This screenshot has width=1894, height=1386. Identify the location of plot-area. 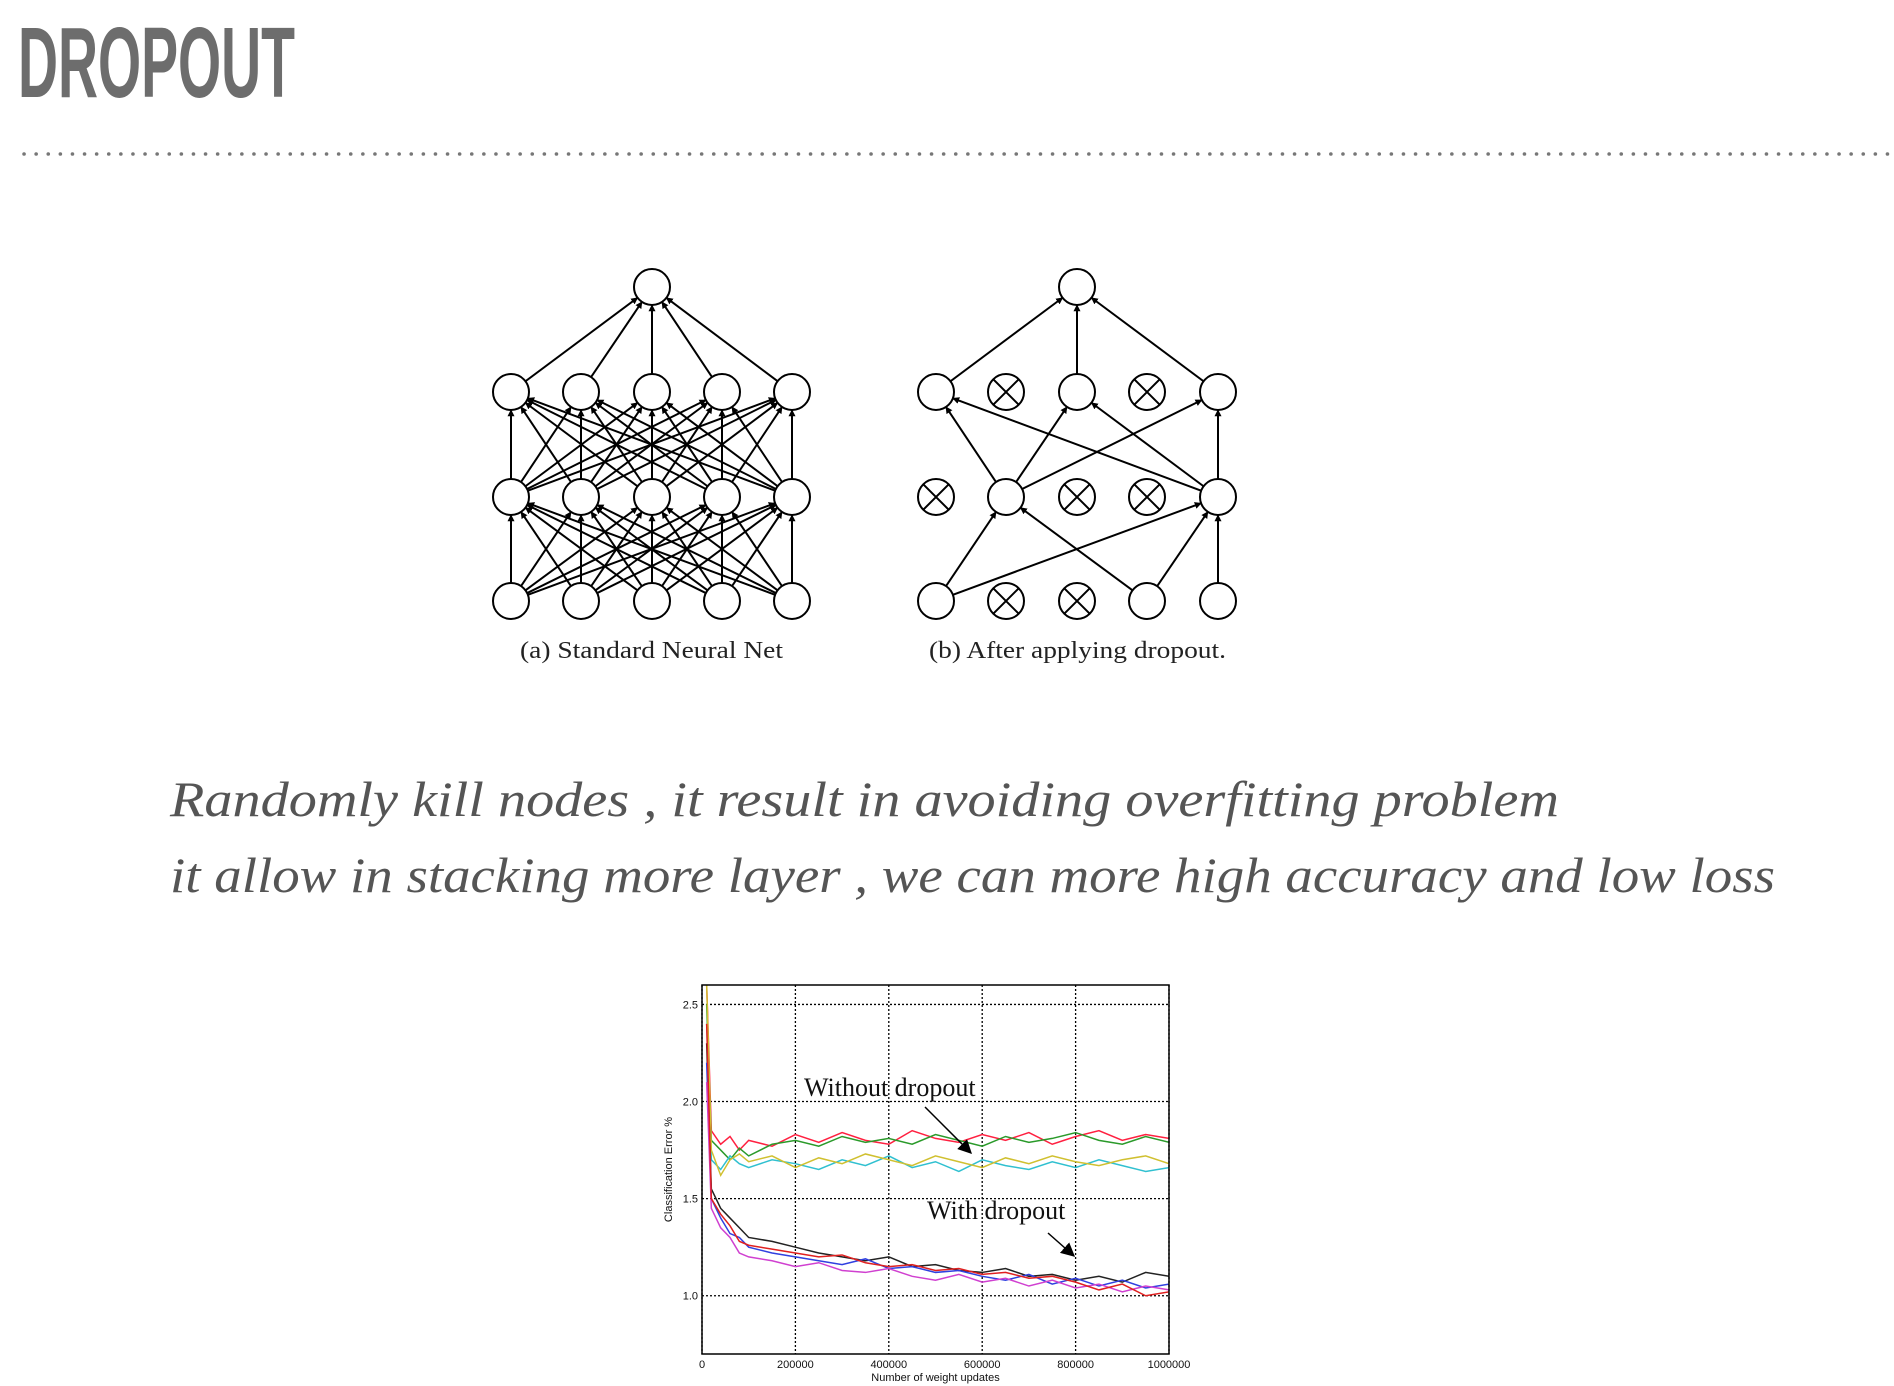
(935, 1169).